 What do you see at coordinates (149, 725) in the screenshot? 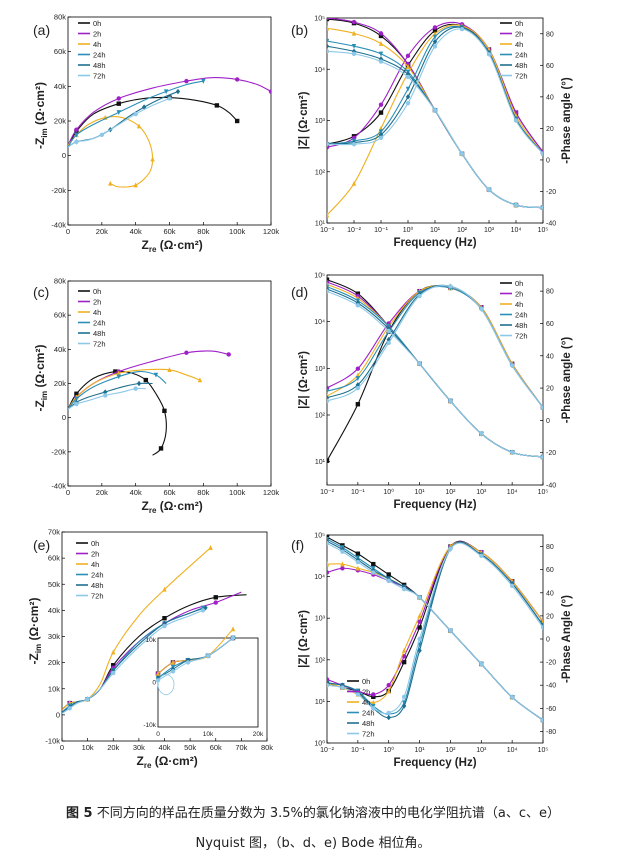
I see `inset-y-tick-label: -10k` at bounding box center [149, 725].